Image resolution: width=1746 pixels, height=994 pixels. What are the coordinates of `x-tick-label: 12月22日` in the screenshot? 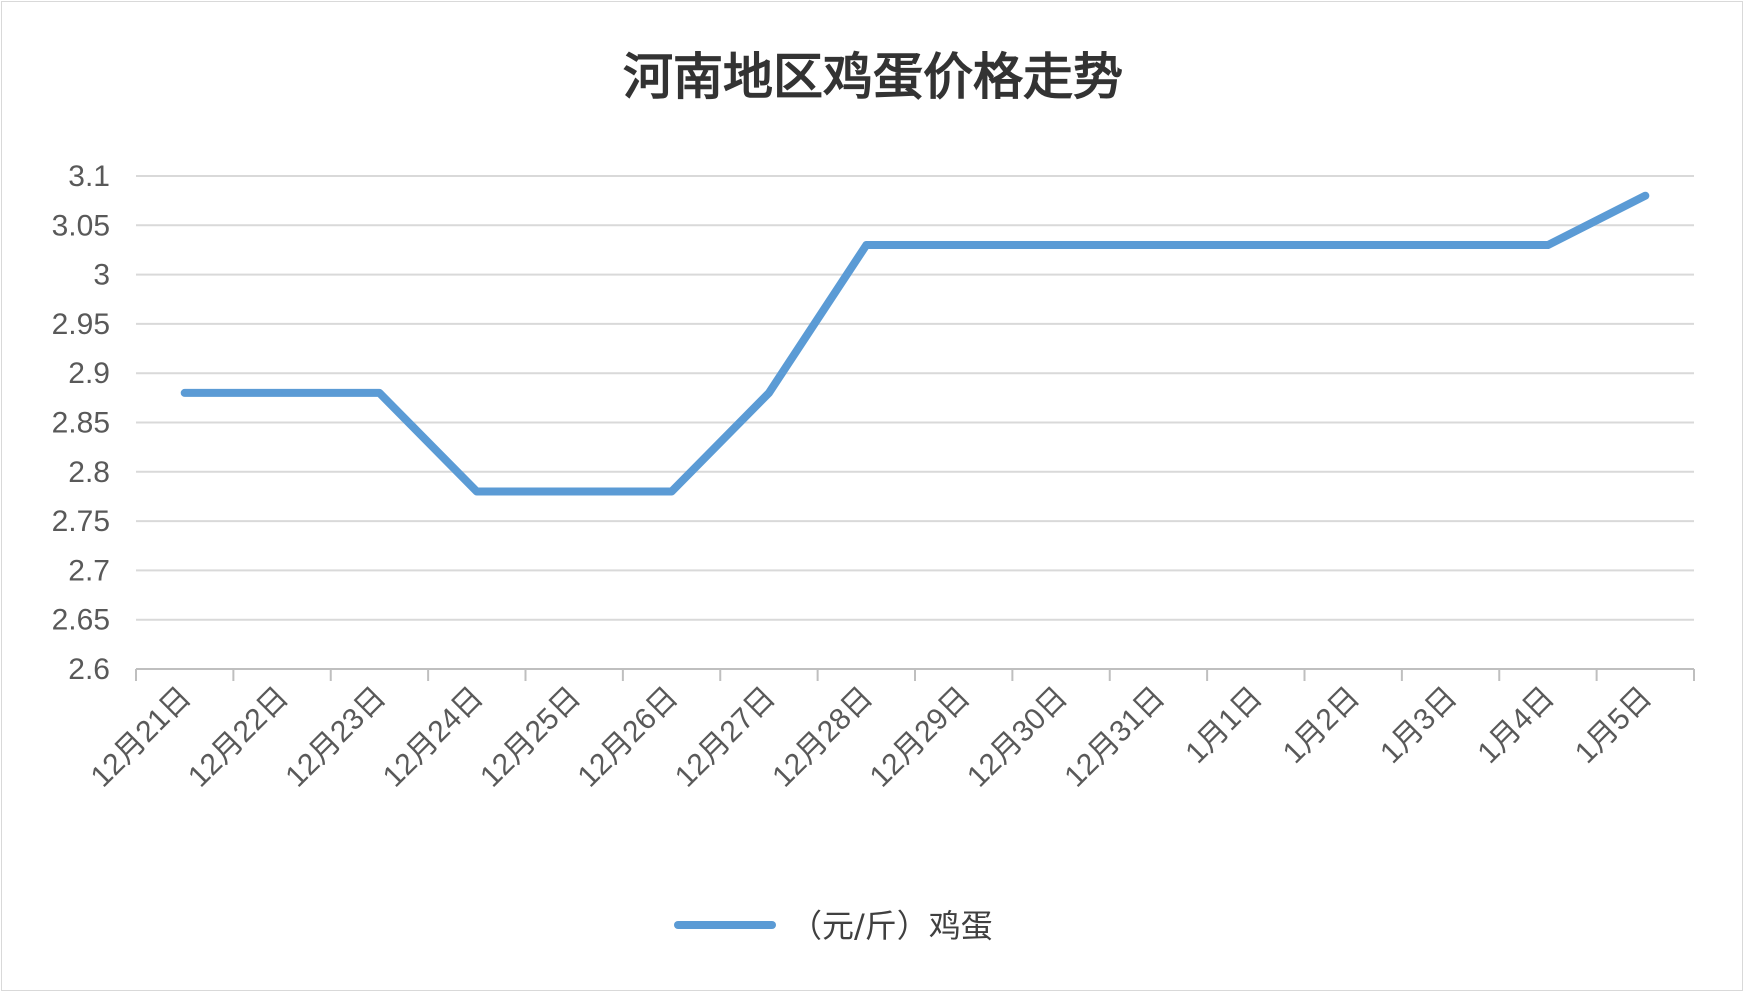 It's located at (238, 737).